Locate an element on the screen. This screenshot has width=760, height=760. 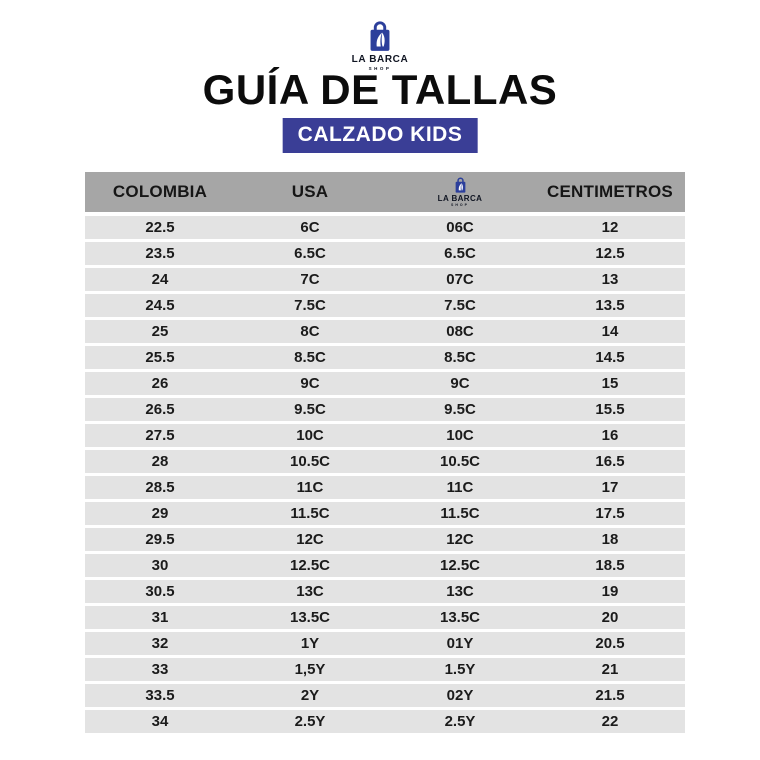
cell-centimetros: 20 is located at coordinates (610, 619).